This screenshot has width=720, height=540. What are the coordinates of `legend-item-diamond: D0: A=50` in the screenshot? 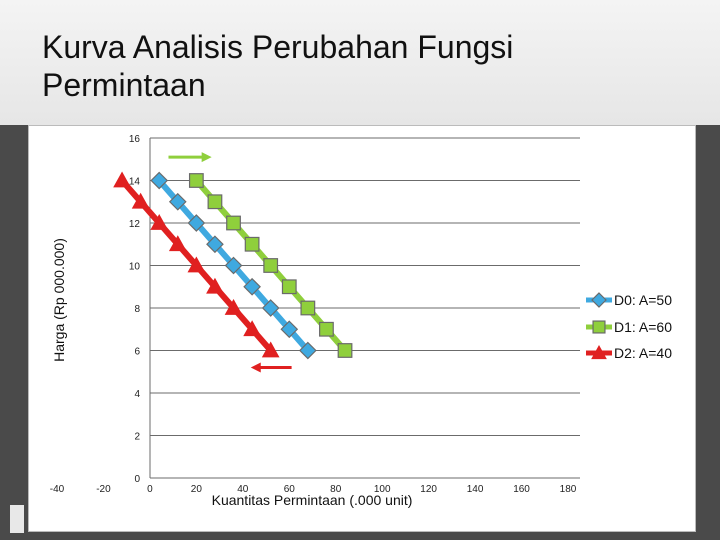 It's located at (629, 300).